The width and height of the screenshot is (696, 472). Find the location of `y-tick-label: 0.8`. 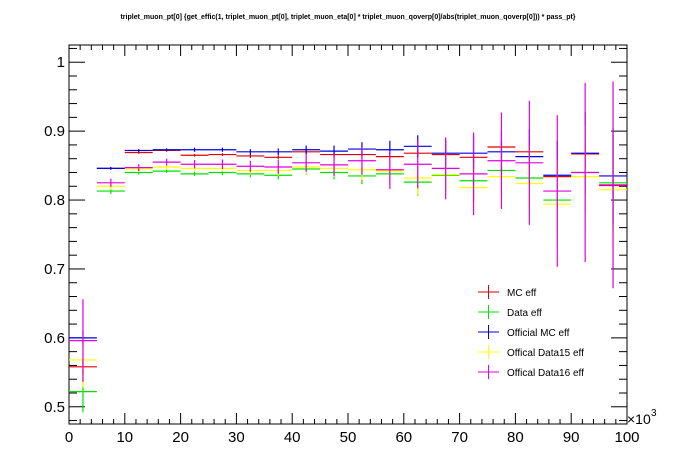

y-tick-label: 0.8 is located at coordinates (54, 200).